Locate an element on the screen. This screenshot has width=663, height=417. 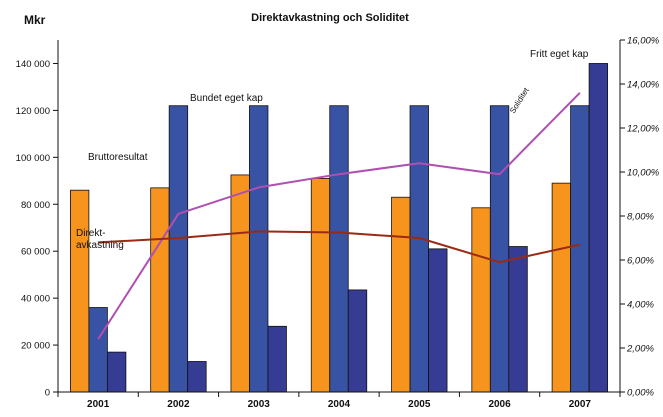
annotation-soliditet: Soliditet is located at coordinates (519, 100).